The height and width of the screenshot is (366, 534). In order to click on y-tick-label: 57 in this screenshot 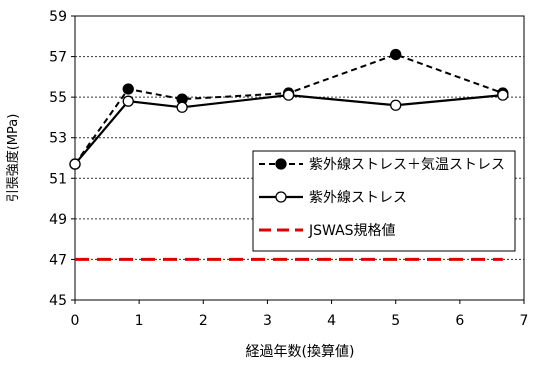, I will do `click(58, 58)`.